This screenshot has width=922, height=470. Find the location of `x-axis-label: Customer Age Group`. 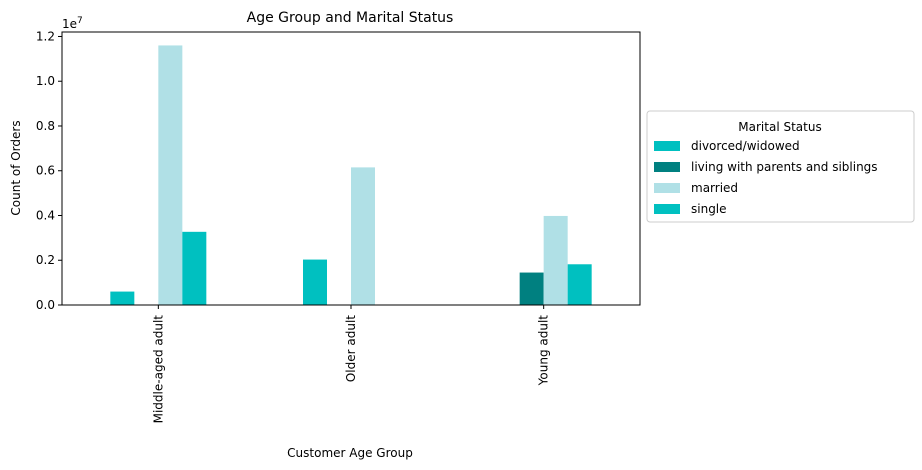

x-axis-label: Customer Age Group is located at coordinates (350, 453).